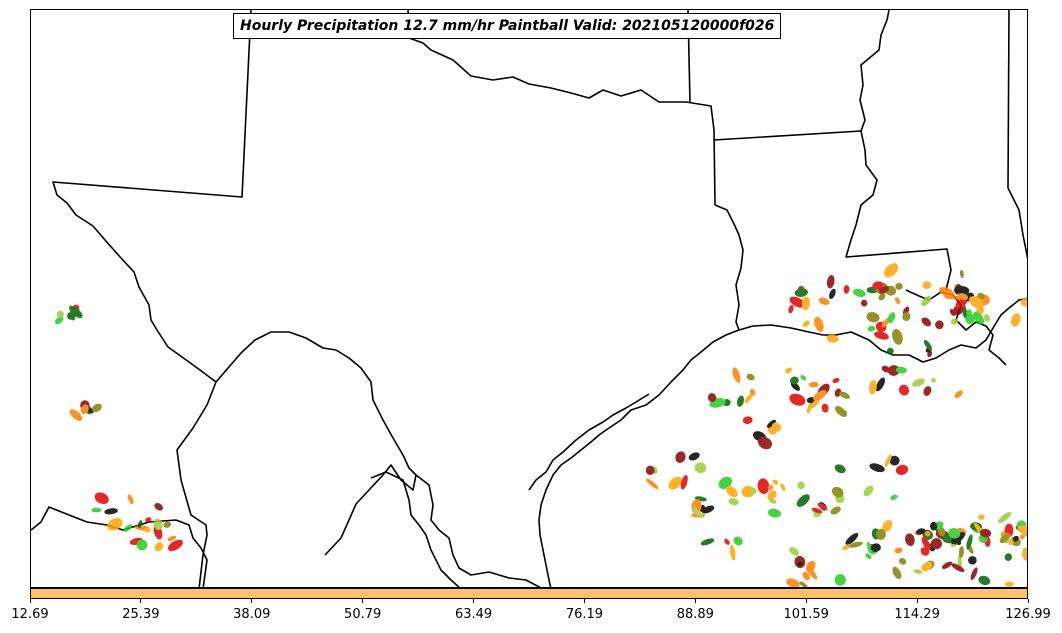 This screenshot has width=1062, height=633. Describe the element at coordinates (639, 458) in the screenshot. I see `texas-coastline` at that location.